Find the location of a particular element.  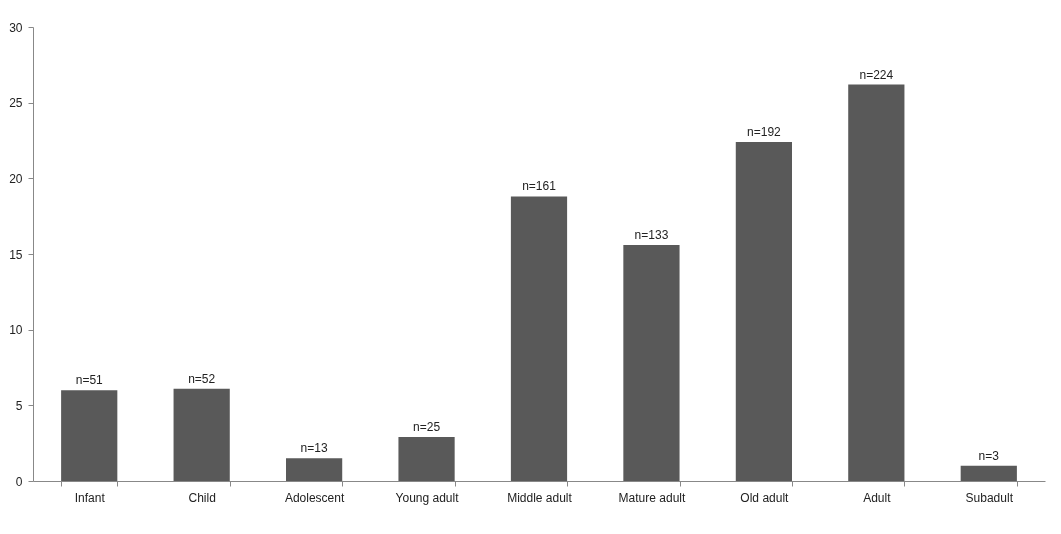

annotation: n=224 is located at coordinates (876, 74).